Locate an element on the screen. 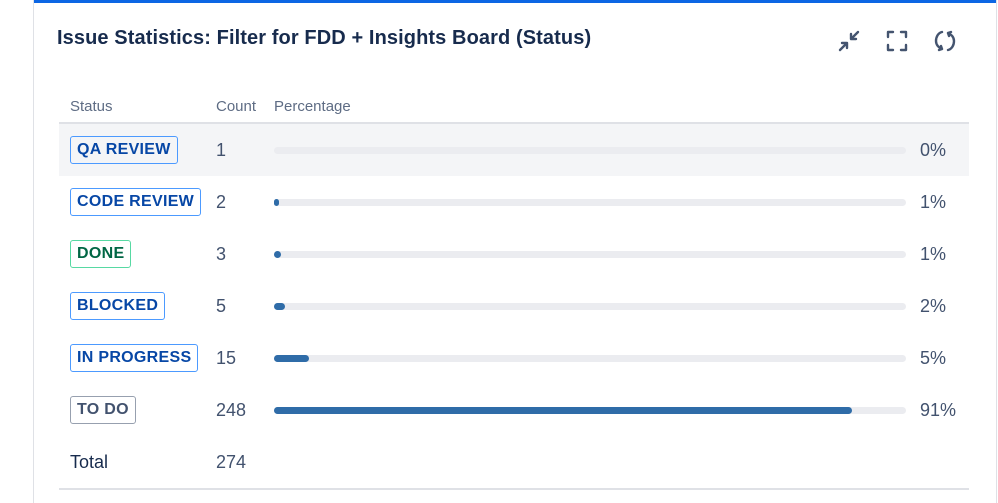  table-row: BLOCKED 5 2% is located at coordinates (514, 306).